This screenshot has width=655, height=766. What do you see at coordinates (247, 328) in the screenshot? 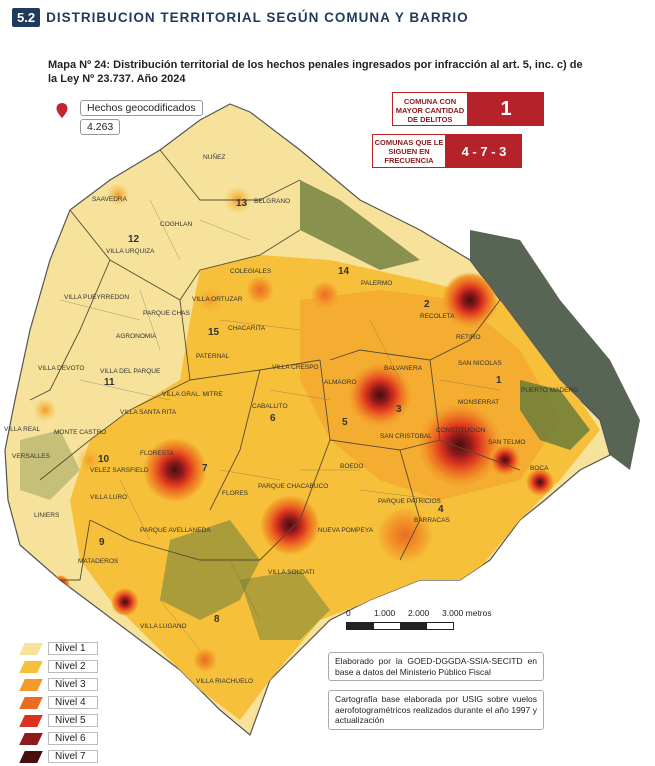
I see `barrio-label: CHACARITA` at bounding box center [247, 328].